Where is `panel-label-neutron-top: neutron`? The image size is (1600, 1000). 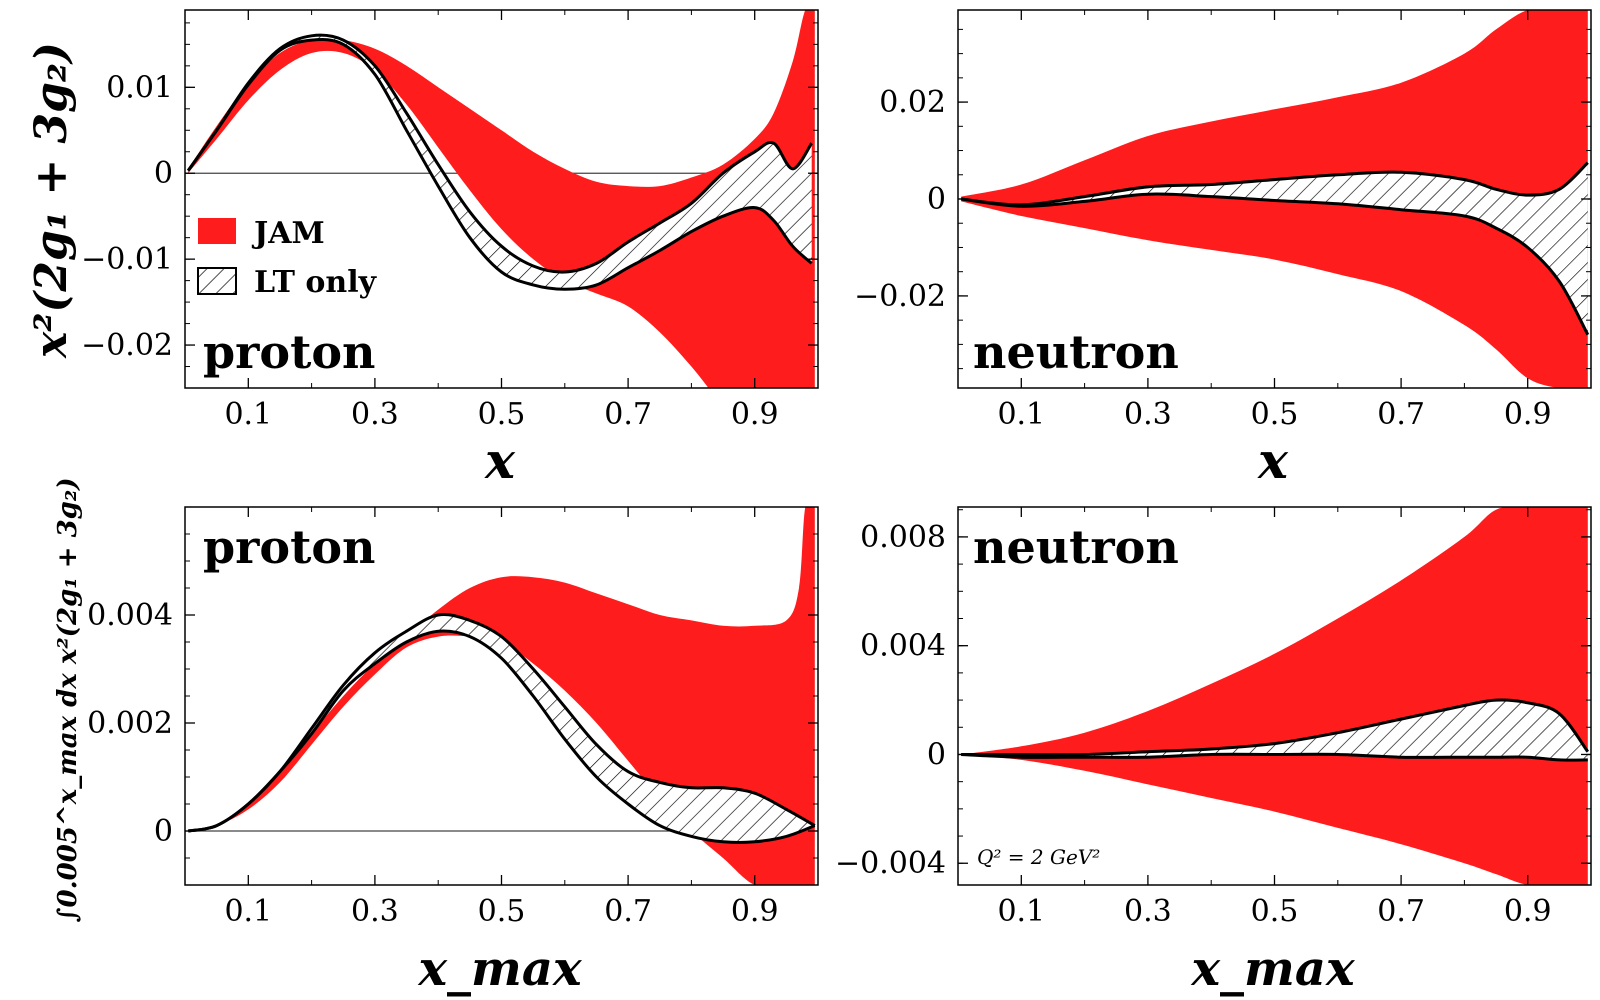
panel-label-neutron-top: neutron is located at coordinates (1076, 352).